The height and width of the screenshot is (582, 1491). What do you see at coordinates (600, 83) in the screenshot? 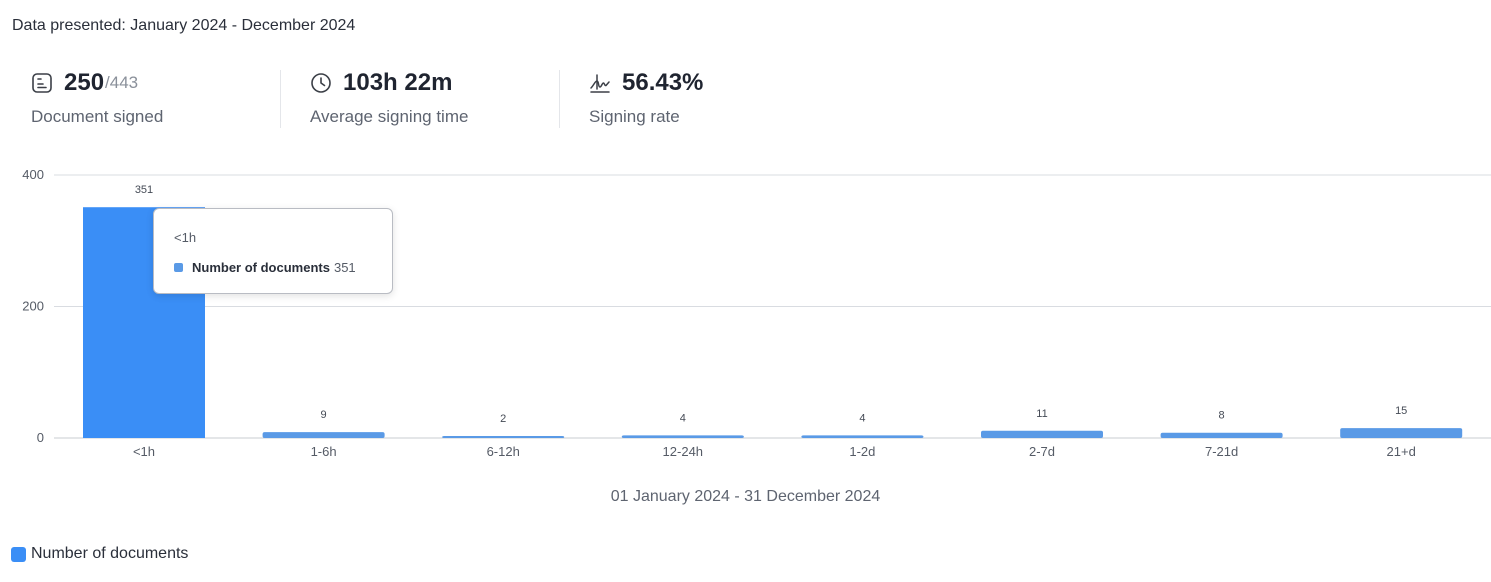
I see `signature-icon` at bounding box center [600, 83].